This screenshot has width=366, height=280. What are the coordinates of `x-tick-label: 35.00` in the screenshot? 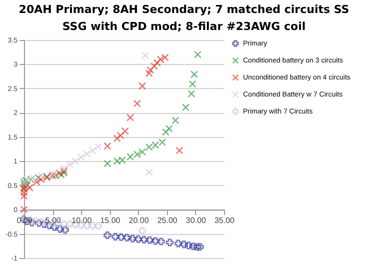 It's located at (225, 221).